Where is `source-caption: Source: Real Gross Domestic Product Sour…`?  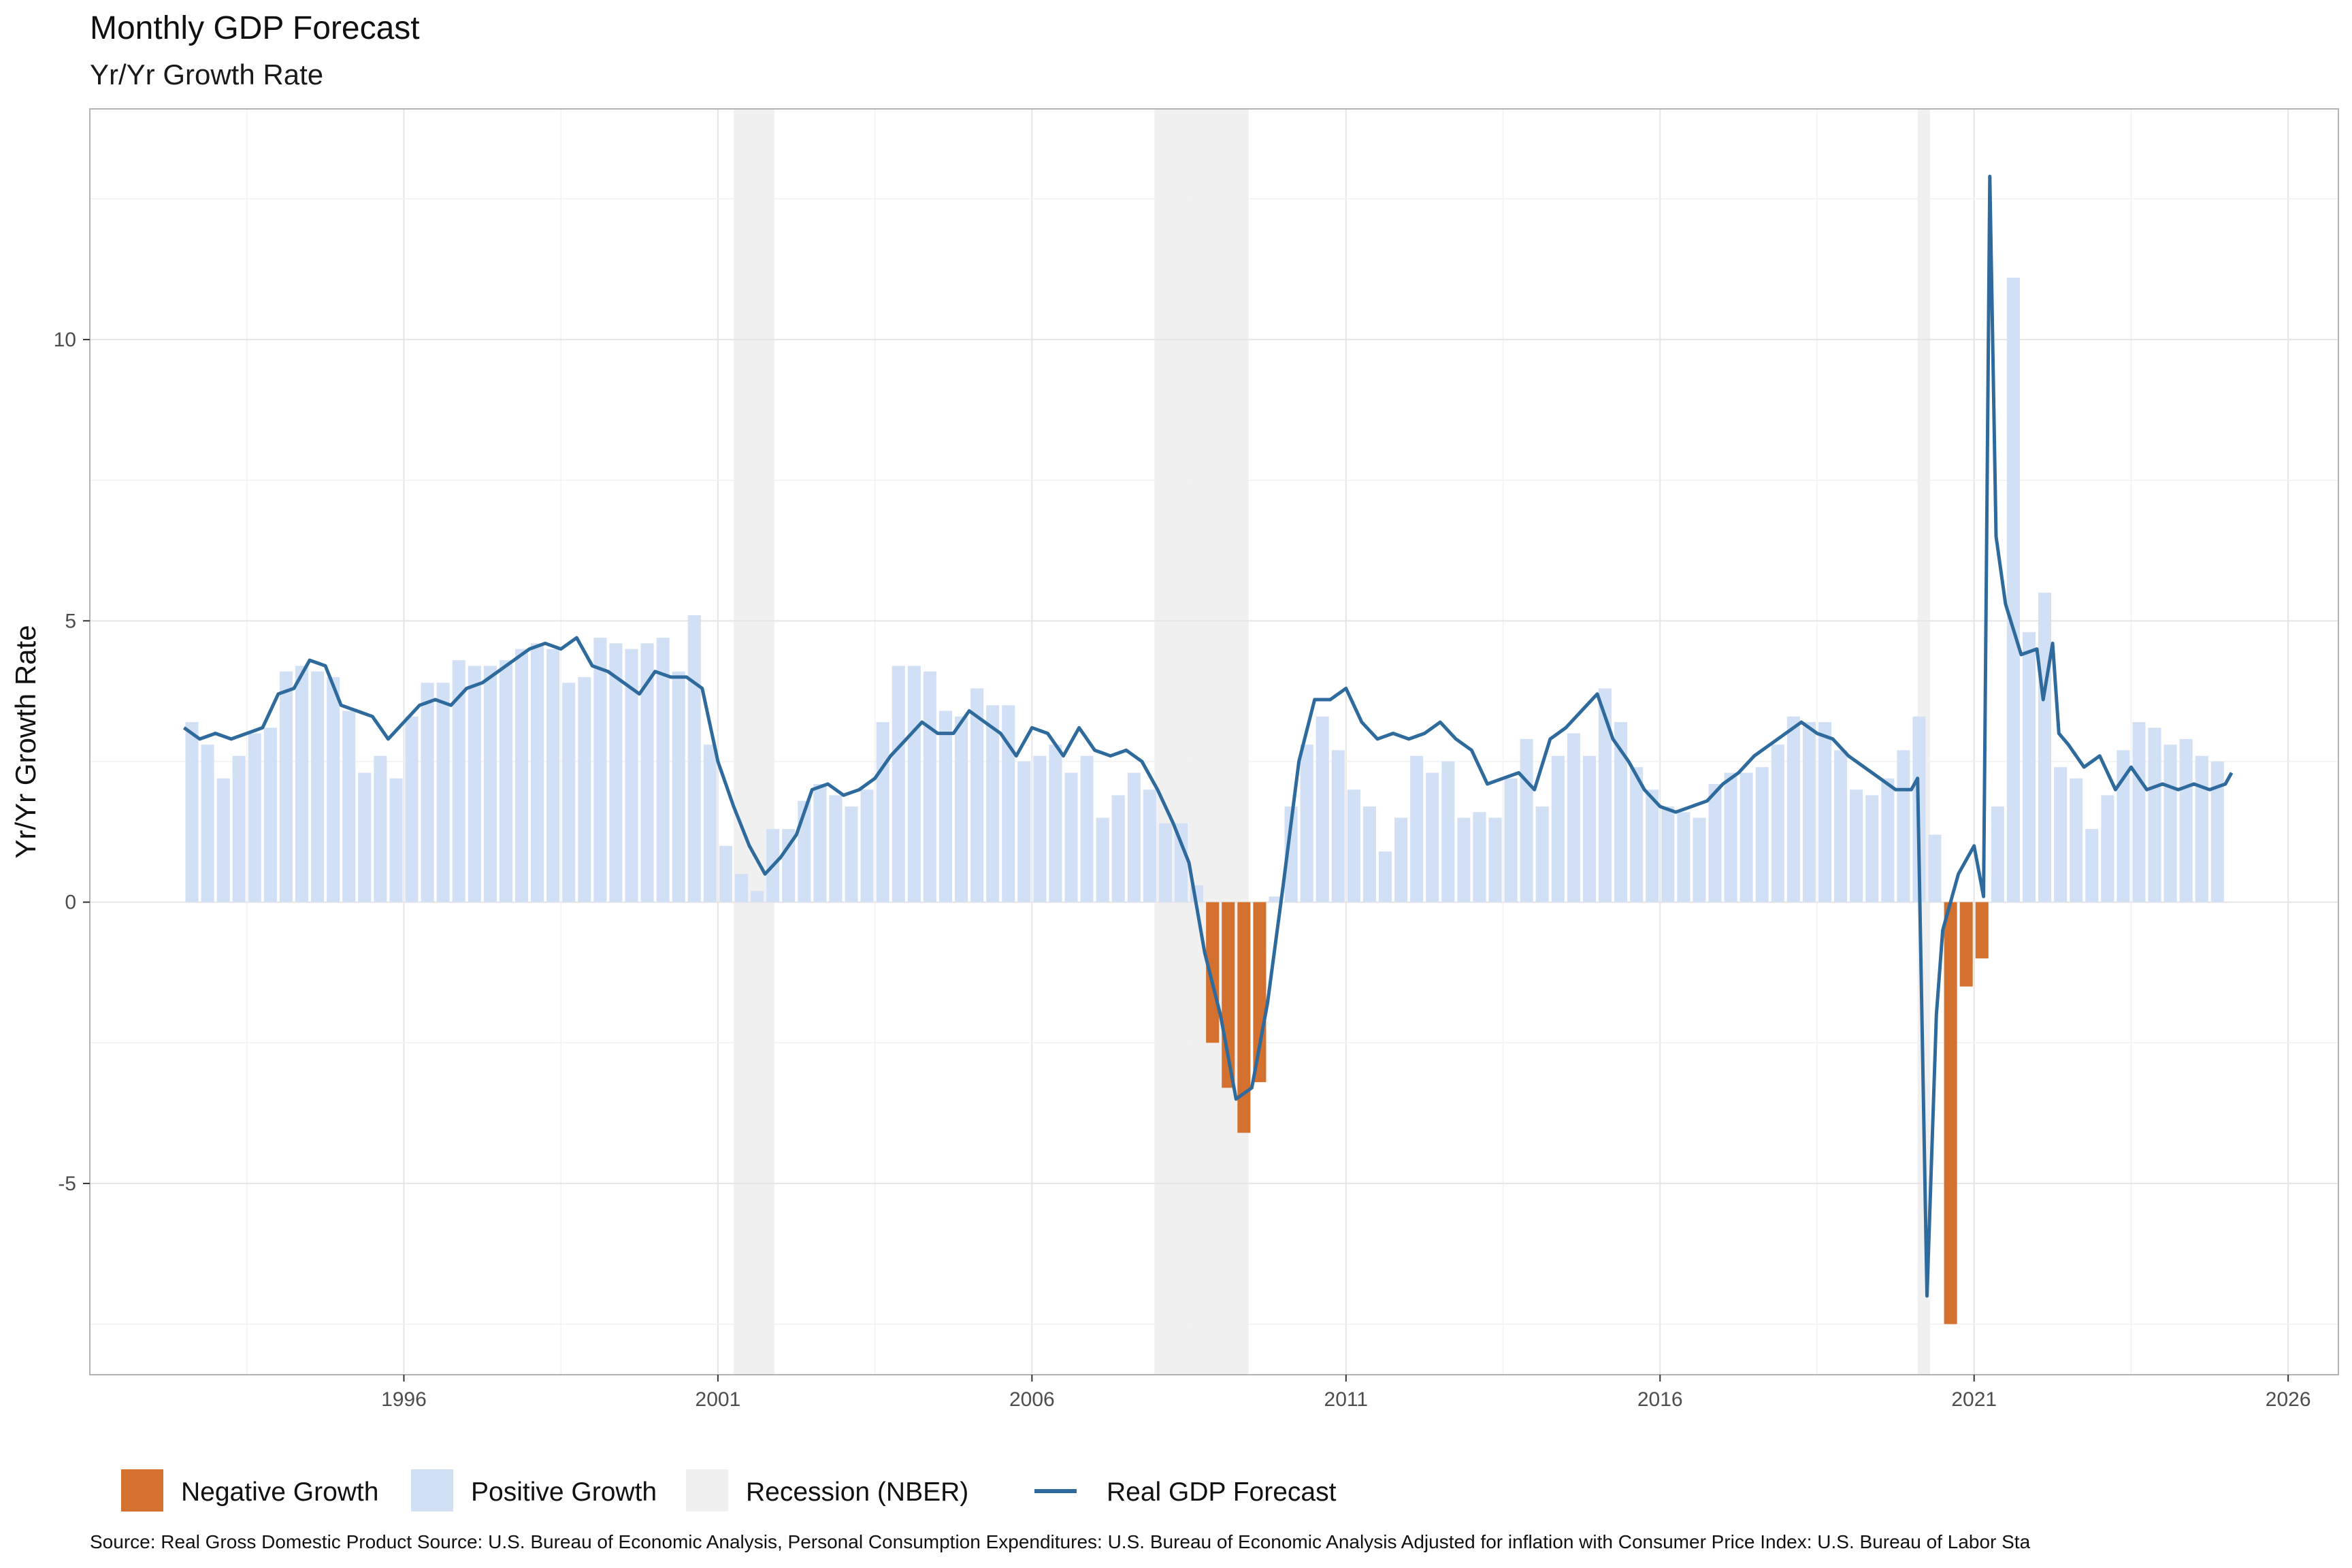
source-caption: Source: Real Gross Domestic Product Sour… is located at coordinates (1061, 1542).